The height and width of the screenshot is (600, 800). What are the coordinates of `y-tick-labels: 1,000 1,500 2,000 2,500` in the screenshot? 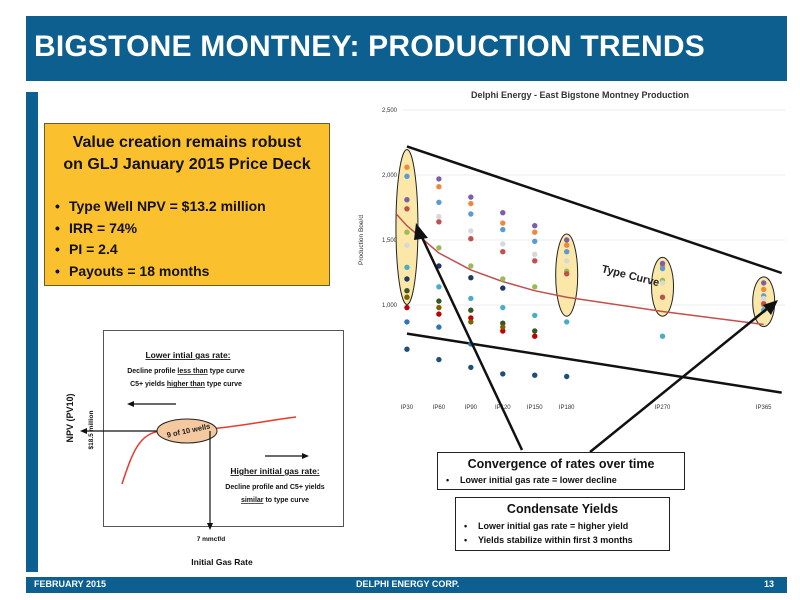 It's located at (390, 208).